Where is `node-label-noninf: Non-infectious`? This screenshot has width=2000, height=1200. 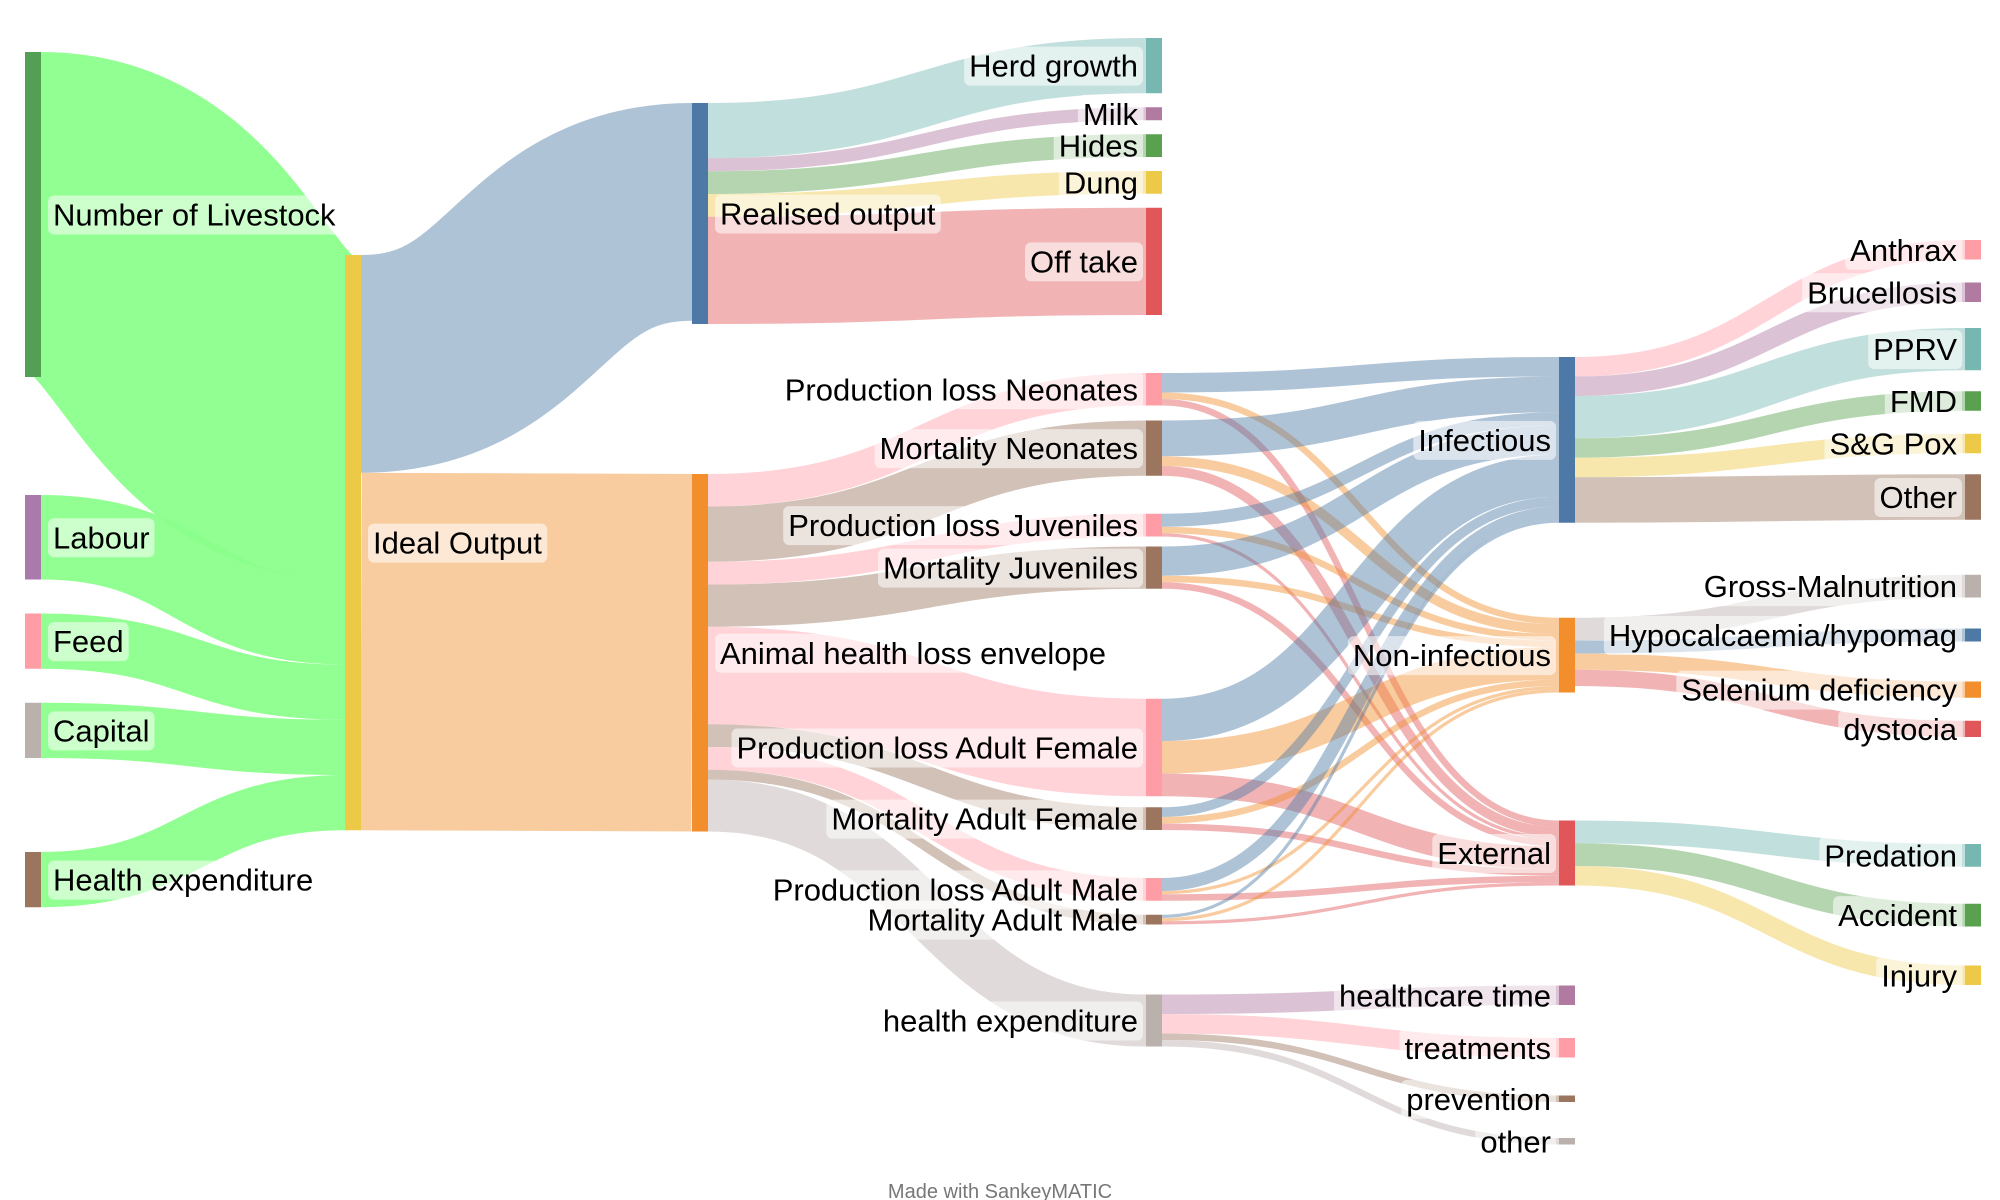 node-label-noninf: Non-infectious is located at coordinates (1452, 655).